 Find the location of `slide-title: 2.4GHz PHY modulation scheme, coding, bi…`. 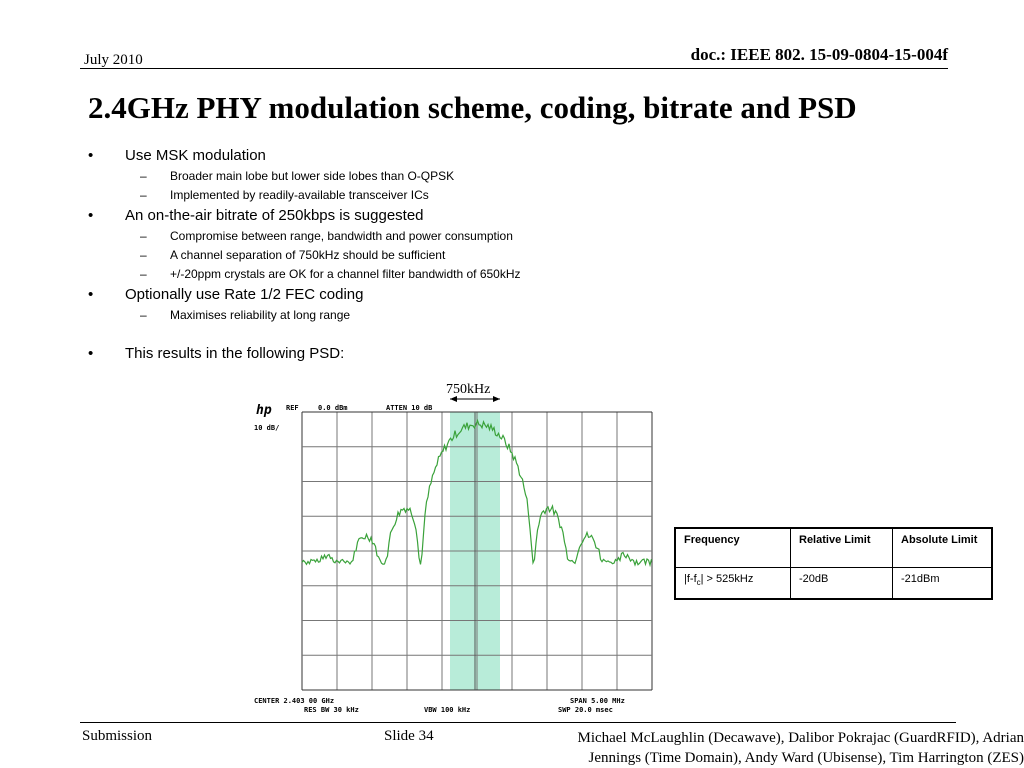

slide-title: 2.4GHz PHY modulation scheme, coding, bi… is located at coordinates (472, 107).